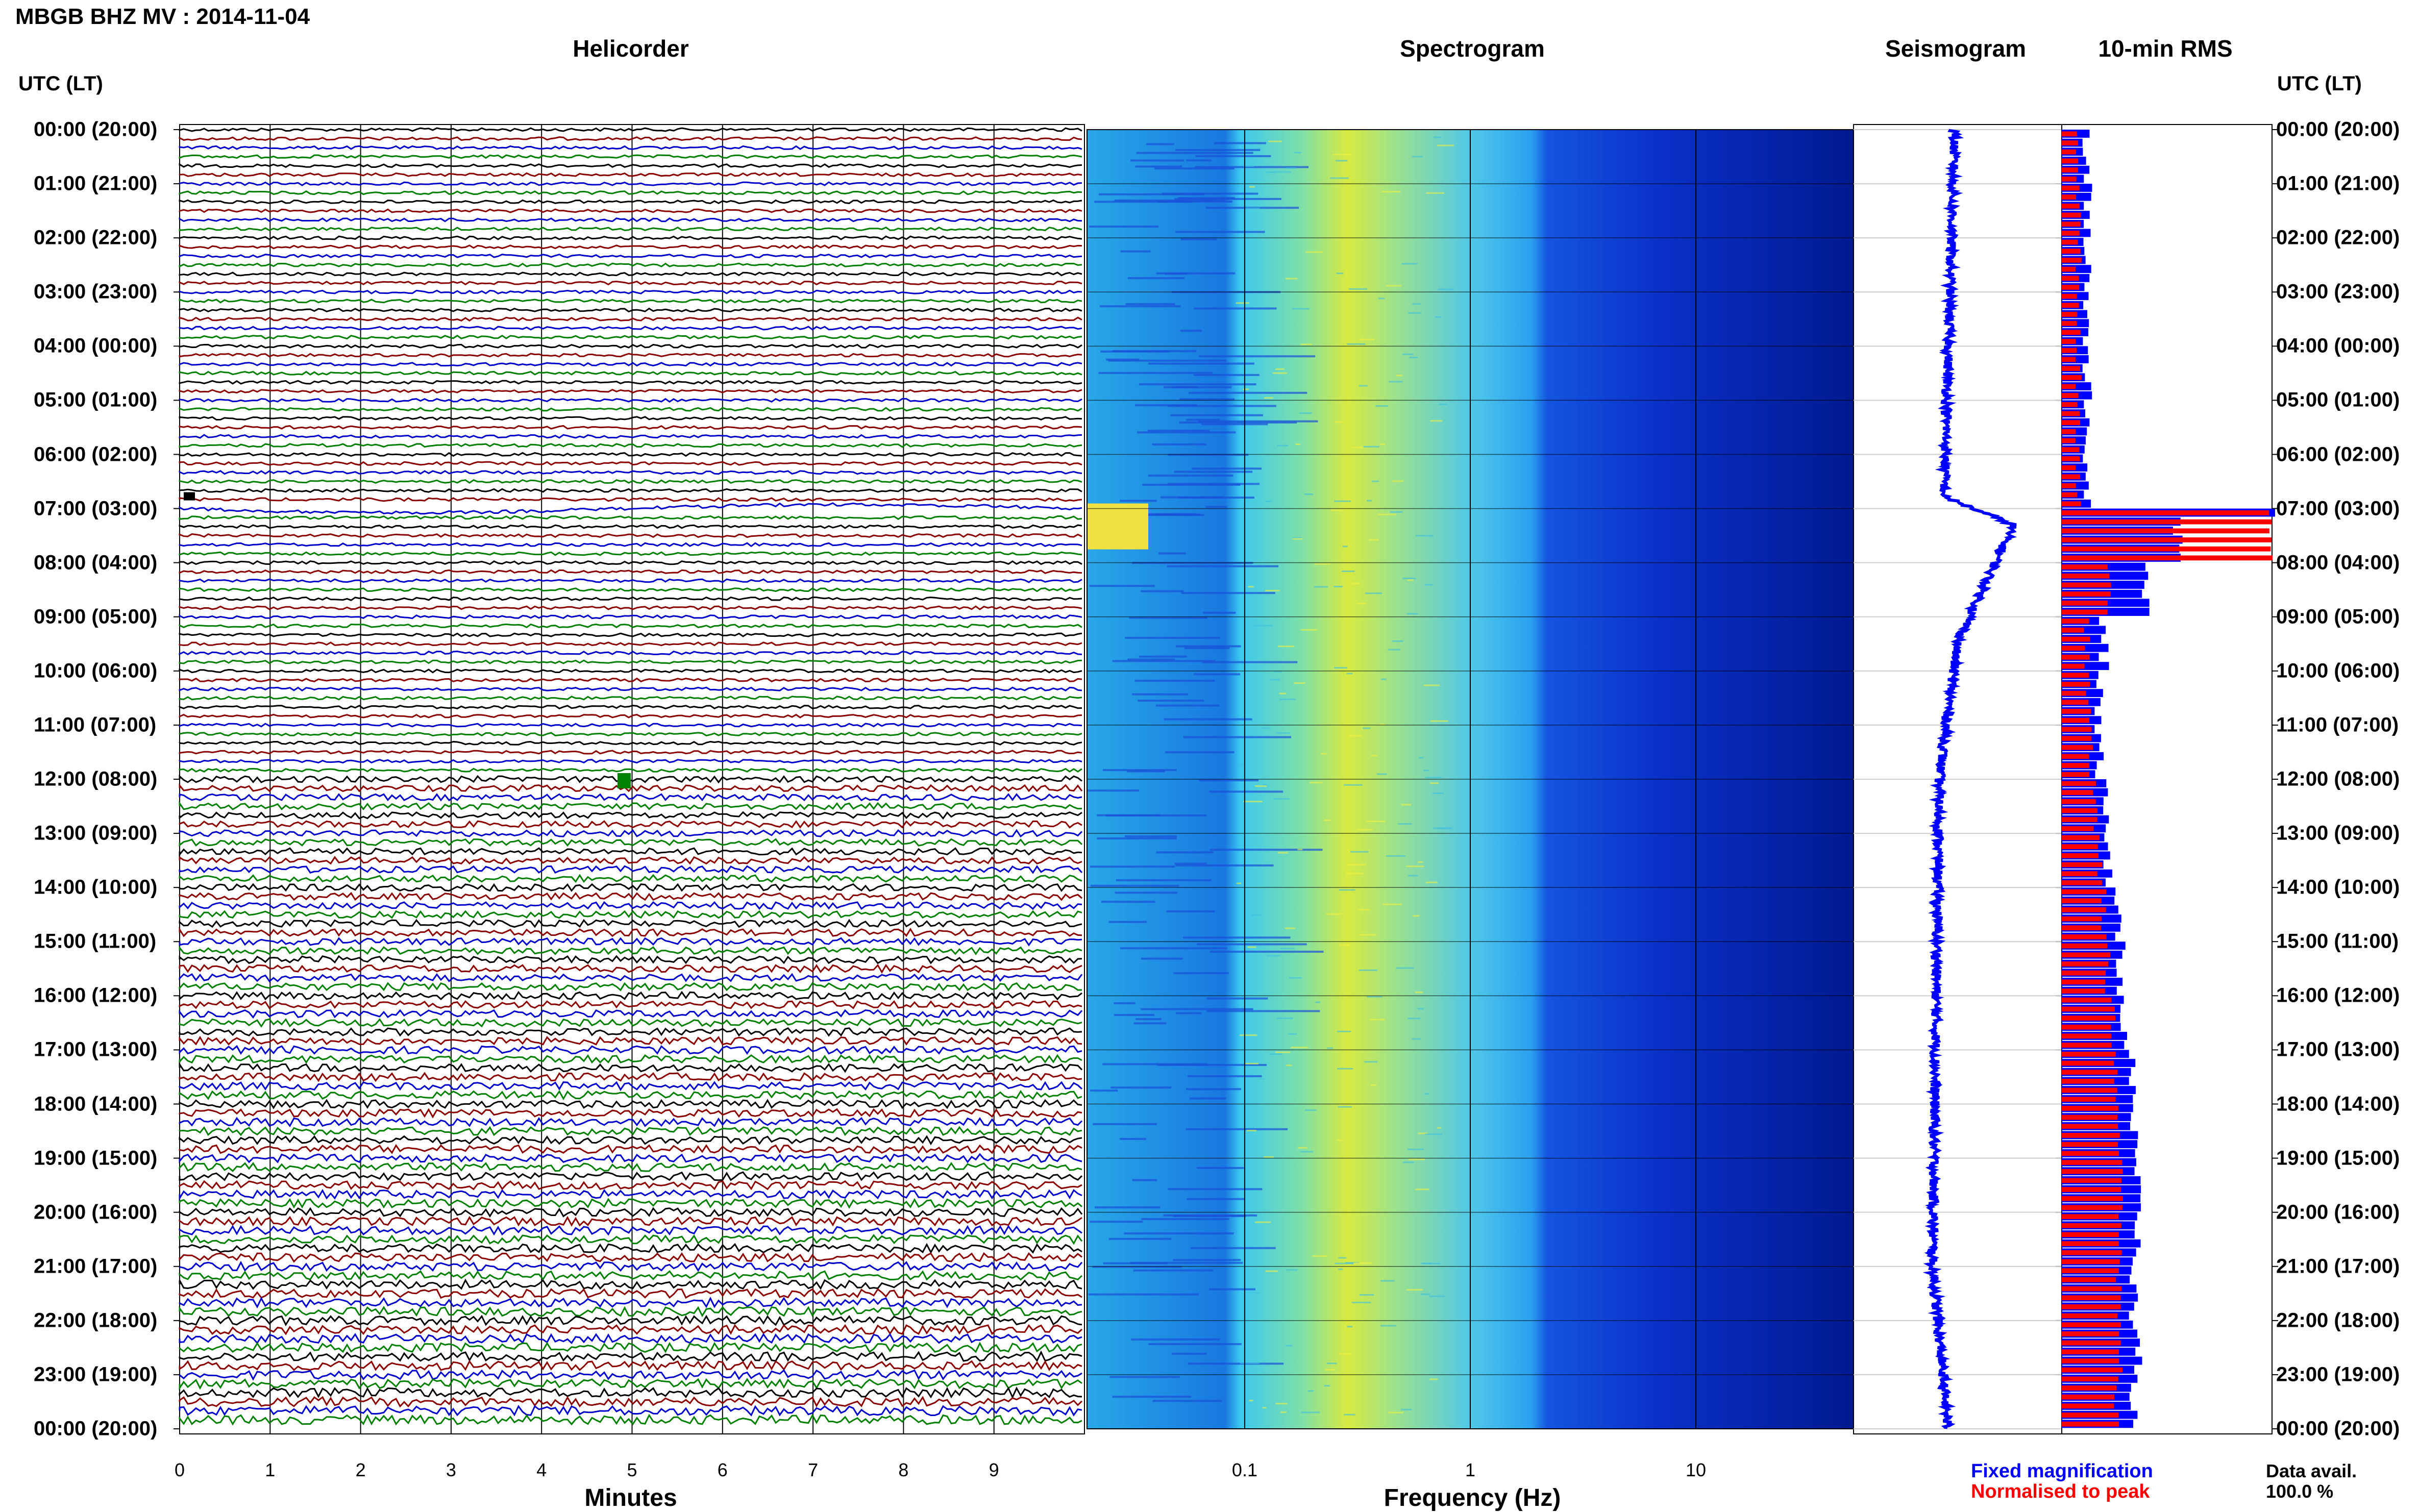 This screenshot has height=1512, width=2419. Describe the element at coordinates (2338, 129) in the screenshot. I see `time-label-right: 00:00 (20:00)` at that location.